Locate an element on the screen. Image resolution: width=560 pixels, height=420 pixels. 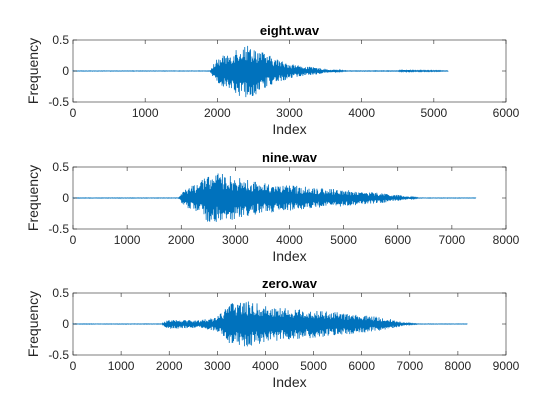
subplot-title: nine.wav is located at coordinates (290, 157).